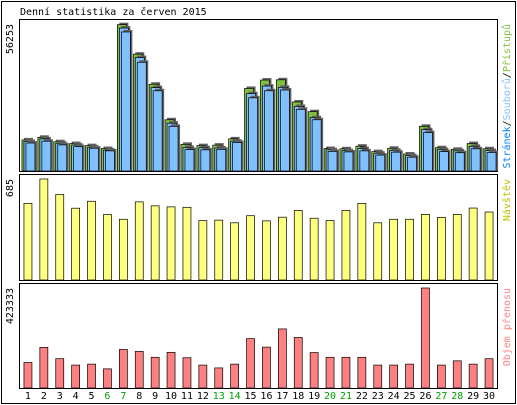  I want to click on x-tick-label-21: 21, so click(346, 396).